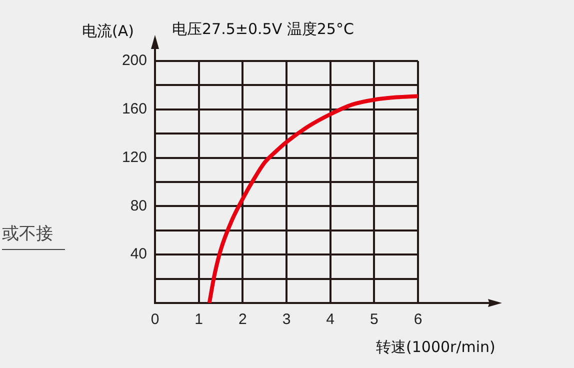 The height and width of the screenshot is (368, 574). What do you see at coordinates (134, 157) in the screenshot?
I see `y-tick-label: 120` at bounding box center [134, 157].